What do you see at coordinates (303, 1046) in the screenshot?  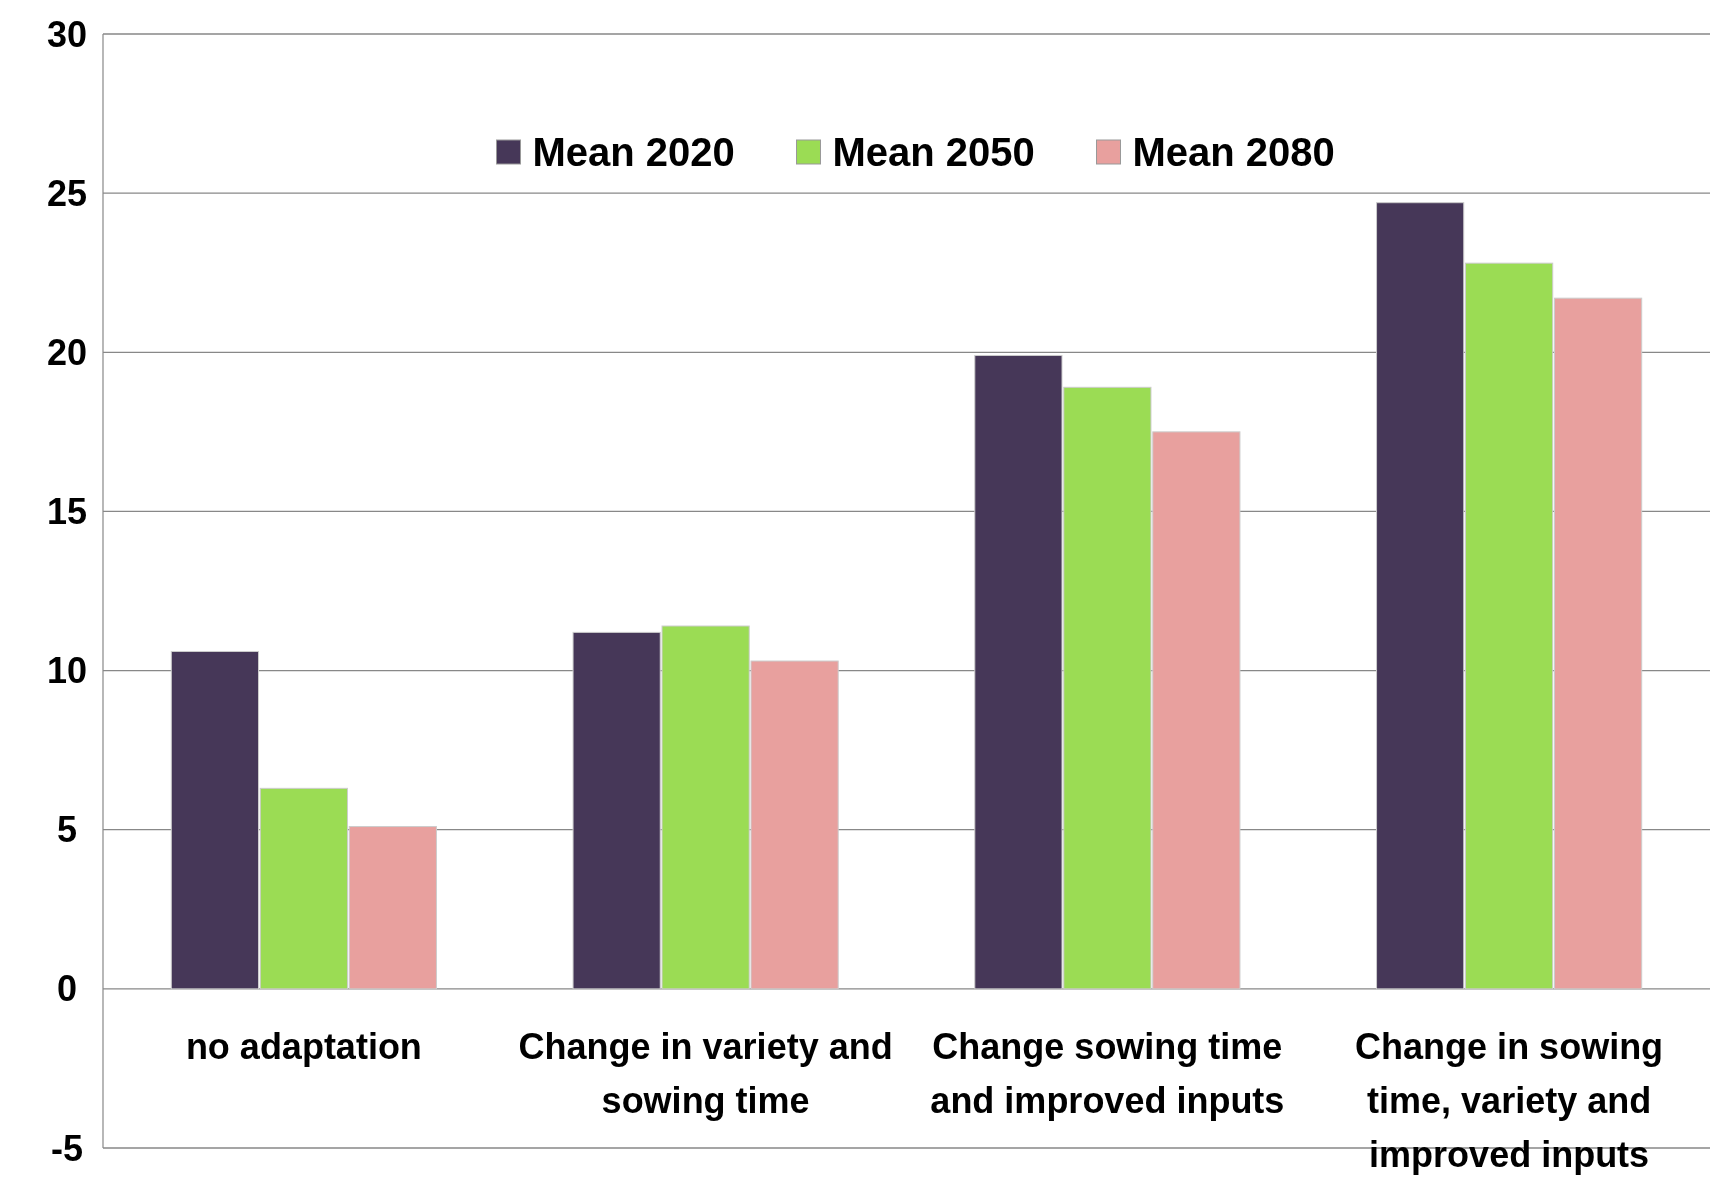 I see `x-tick-label: no adaptation` at bounding box center [303, 1046].